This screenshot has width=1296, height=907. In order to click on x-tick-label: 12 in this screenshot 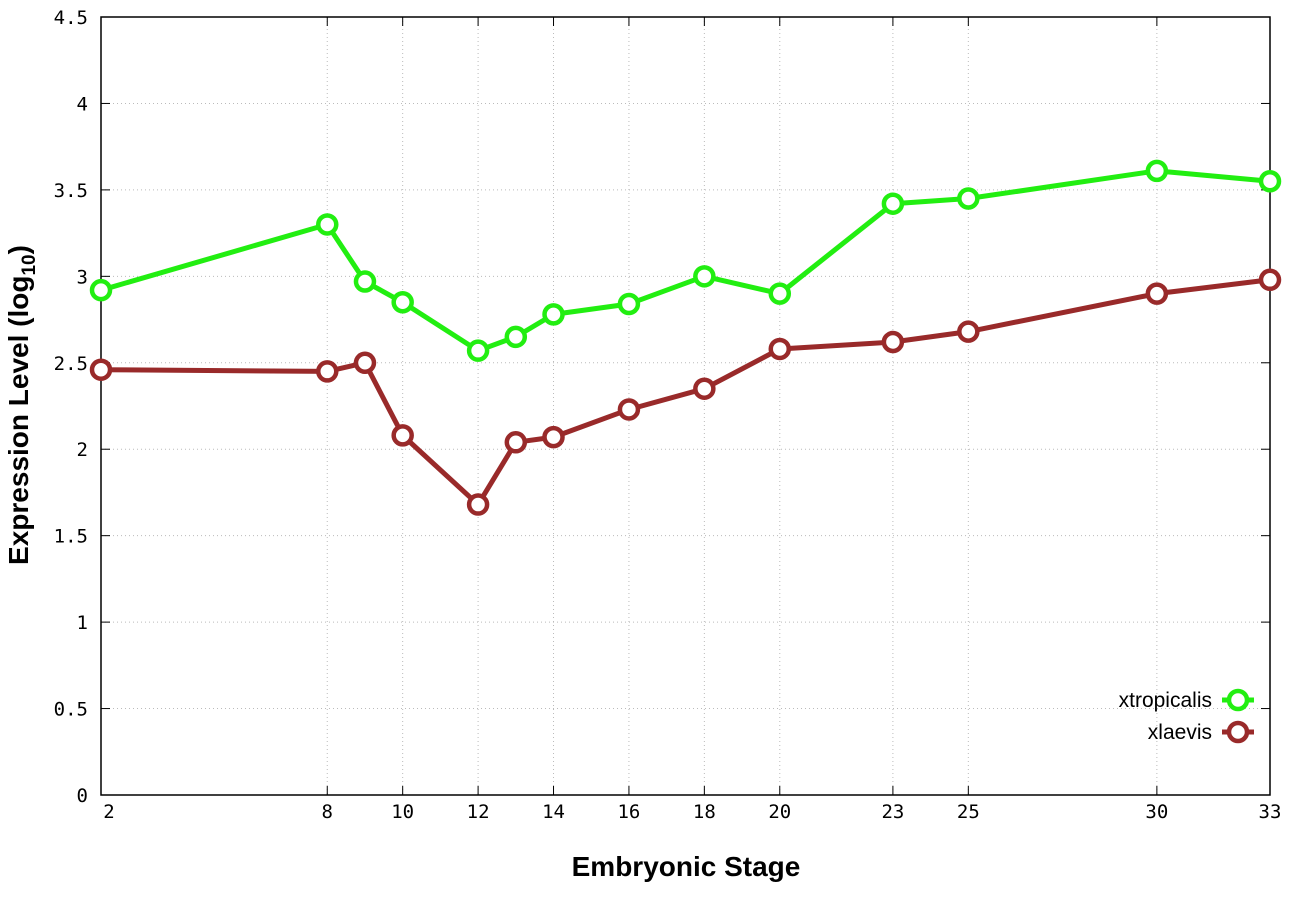, I will do `click(478, 812)`.